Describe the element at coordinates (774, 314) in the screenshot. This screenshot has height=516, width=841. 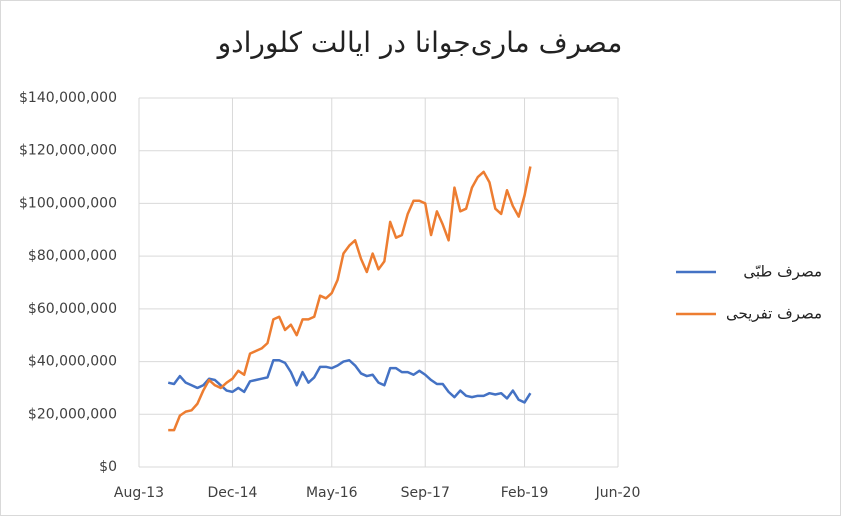
I see `legend-label: مصرف تفریحی` at that location.